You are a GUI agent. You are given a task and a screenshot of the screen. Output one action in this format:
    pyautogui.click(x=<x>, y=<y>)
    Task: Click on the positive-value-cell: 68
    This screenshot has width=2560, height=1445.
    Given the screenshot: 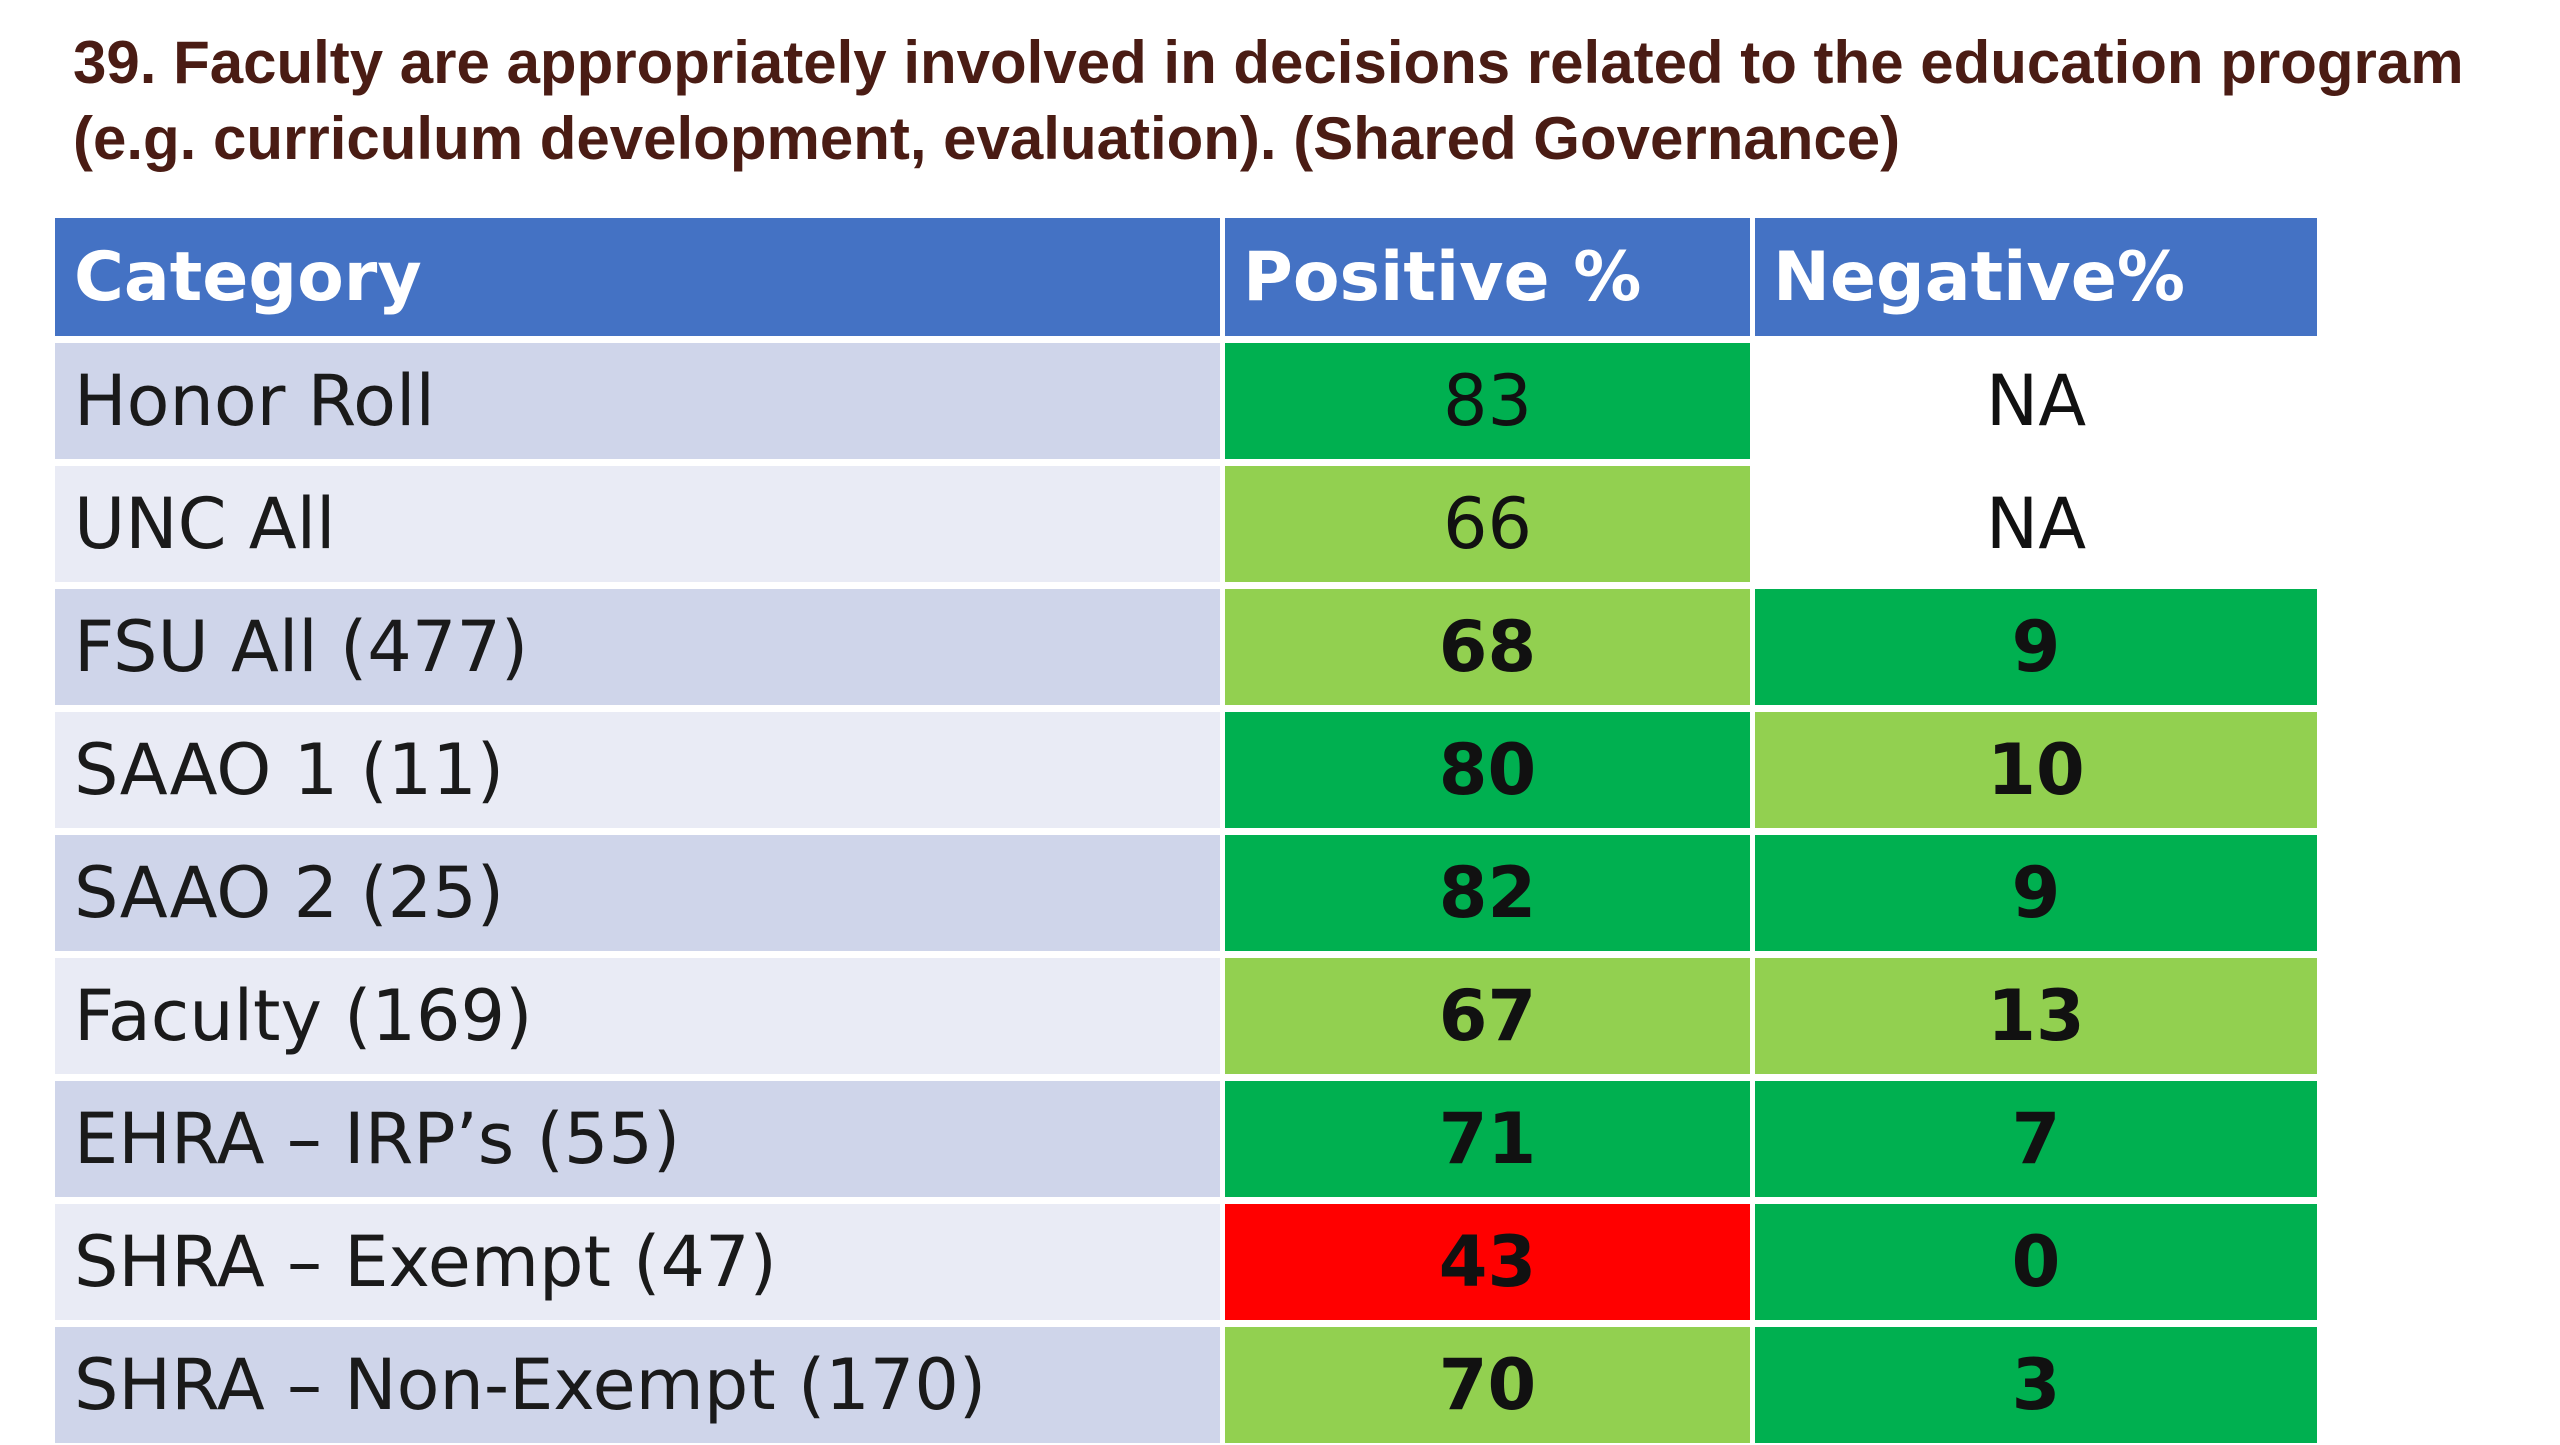 What is the action you would take?
    pyautogui.click(x=1487, y=647)
    